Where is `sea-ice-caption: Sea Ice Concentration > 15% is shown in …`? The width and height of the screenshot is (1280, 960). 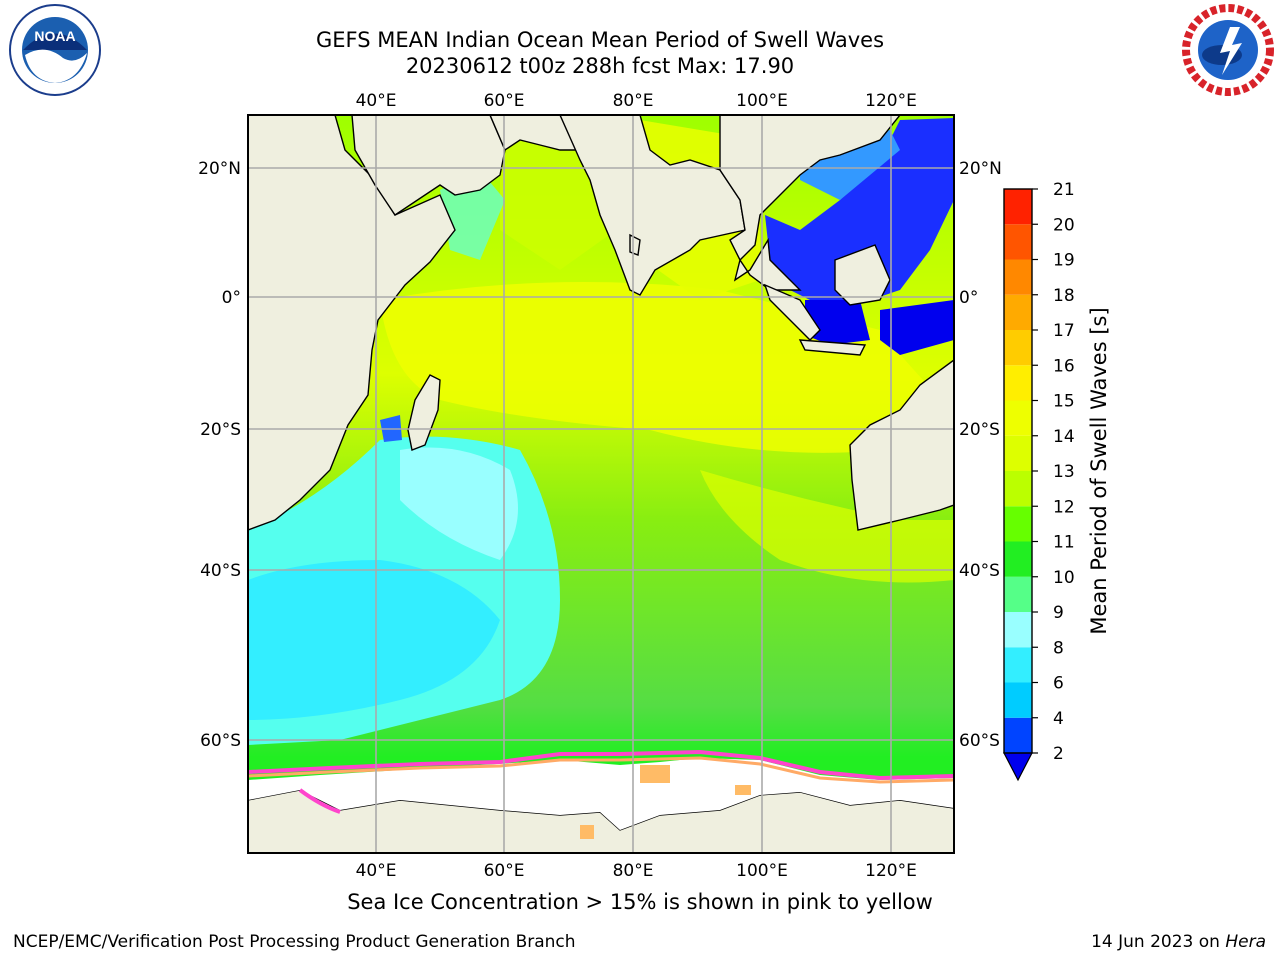
sea-ice-caption: Sea Ice Concentration > 15% is shown in … is located at coordinates (640, 902).